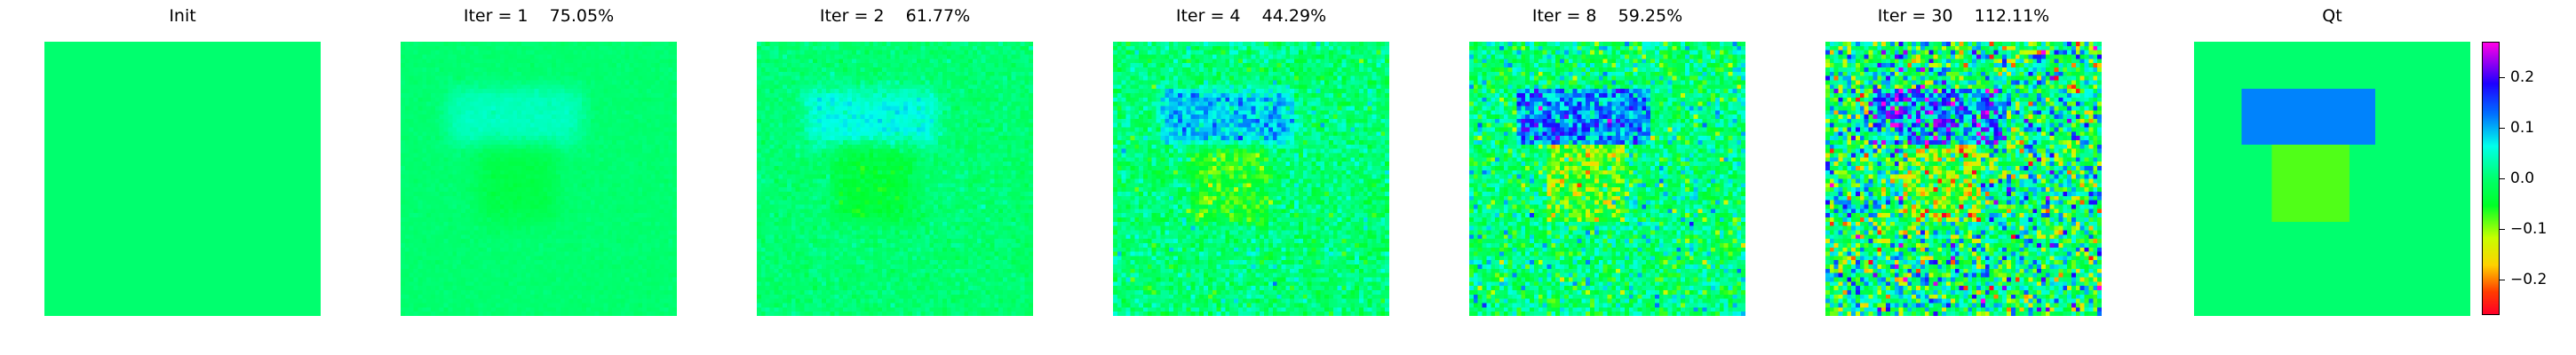 Image resolution: width=2576 pixels, height=355 pixels. I want to click on colorbar-tick-label: −0.1, so click(2529, 229).